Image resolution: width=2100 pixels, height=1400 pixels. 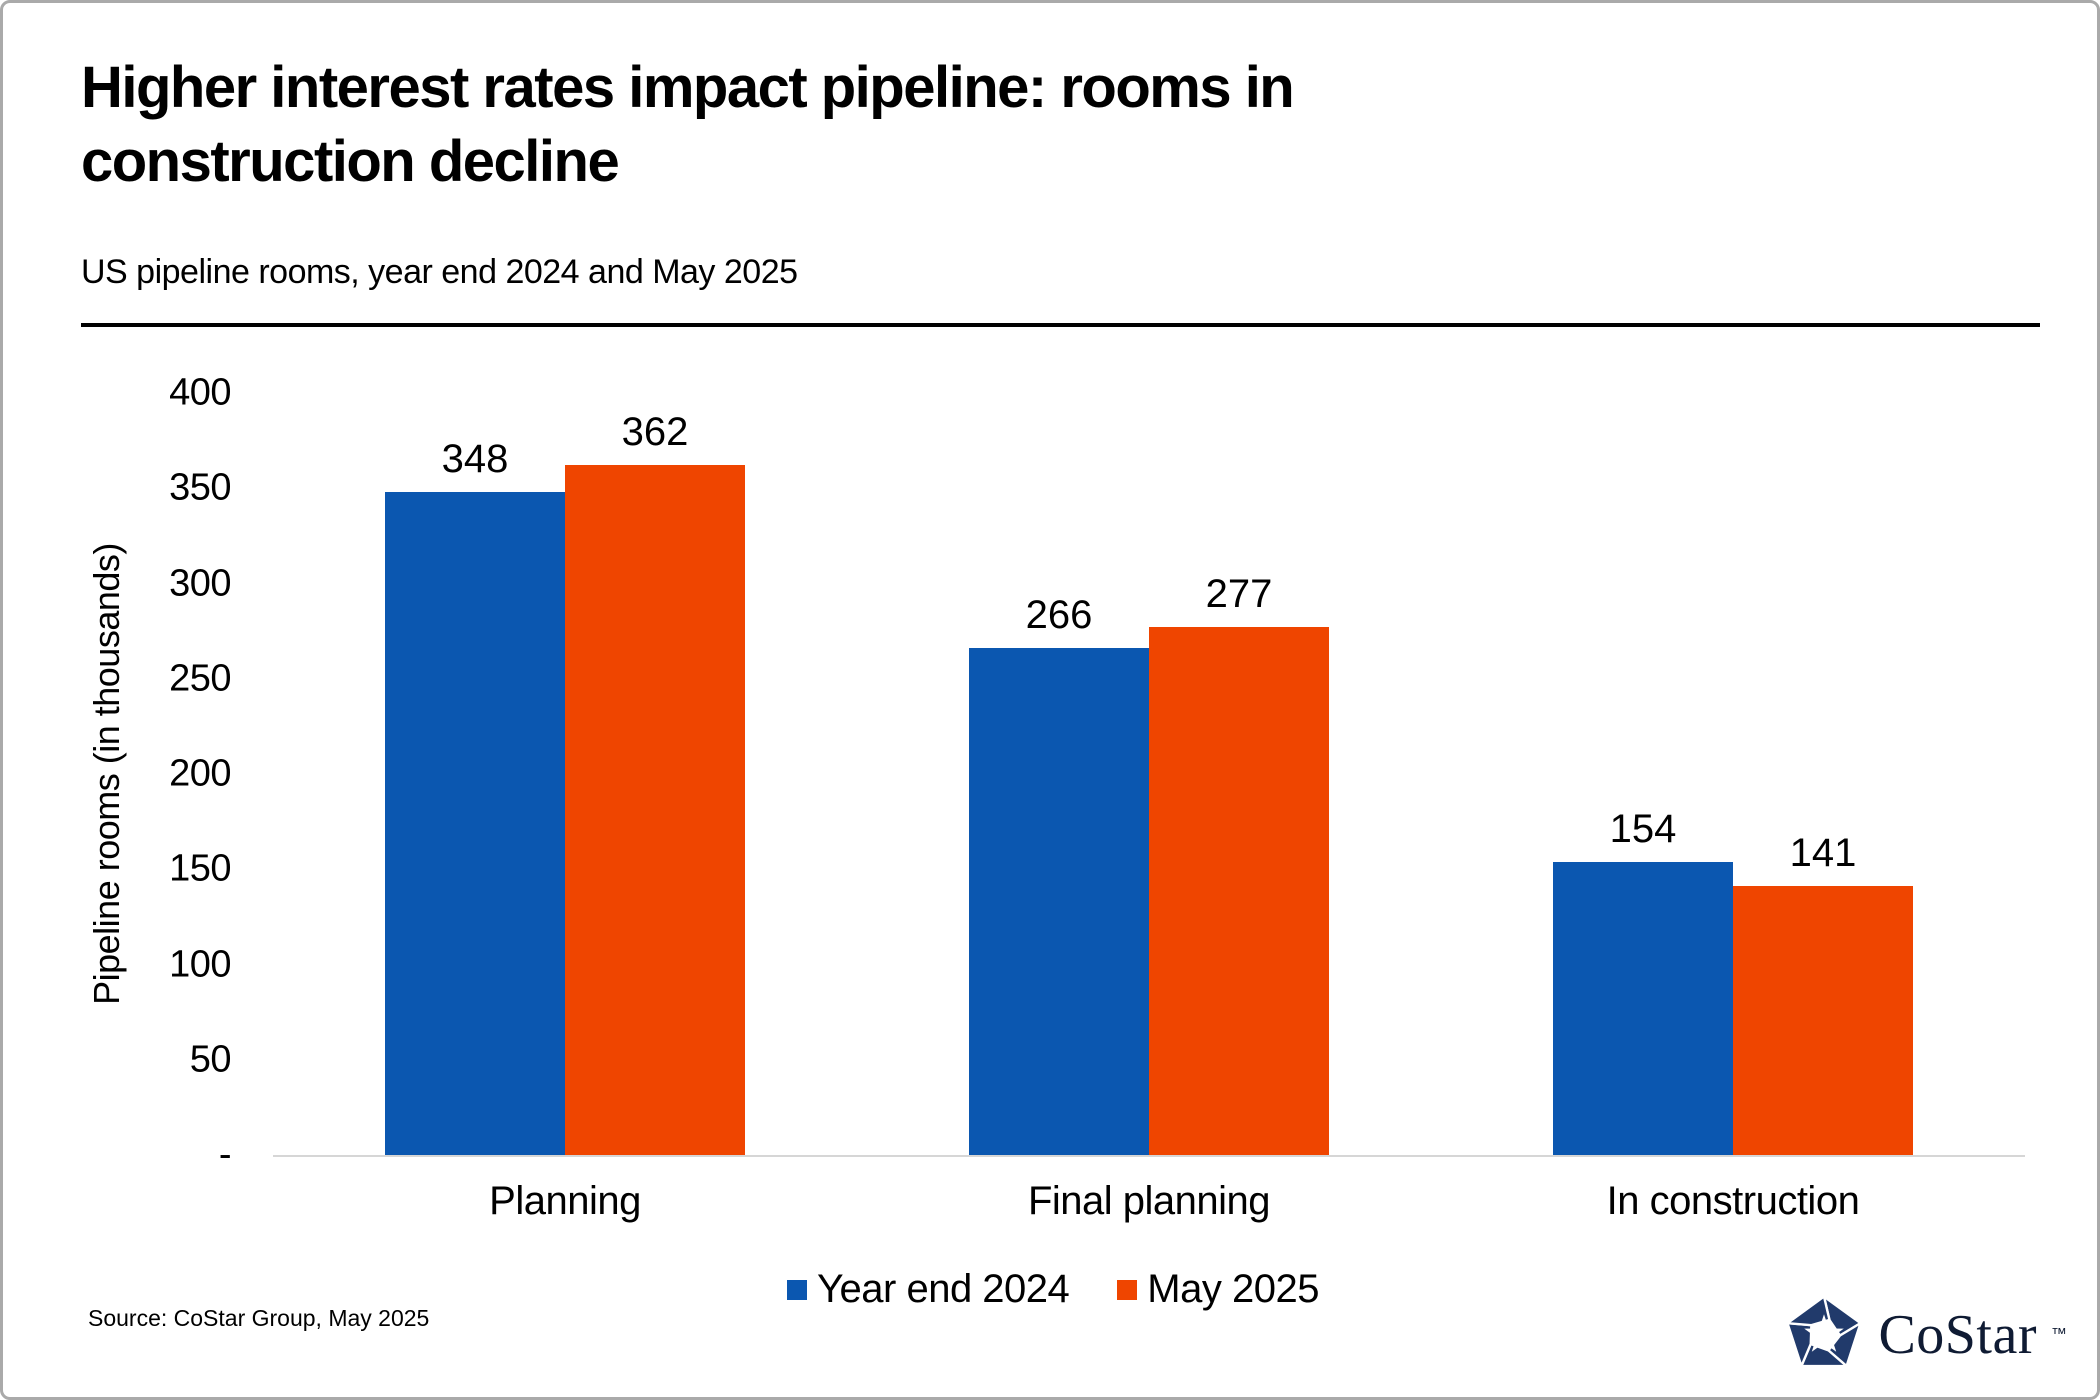 I want to click on y-tick-label: 50, so click(x=210, y=1059).